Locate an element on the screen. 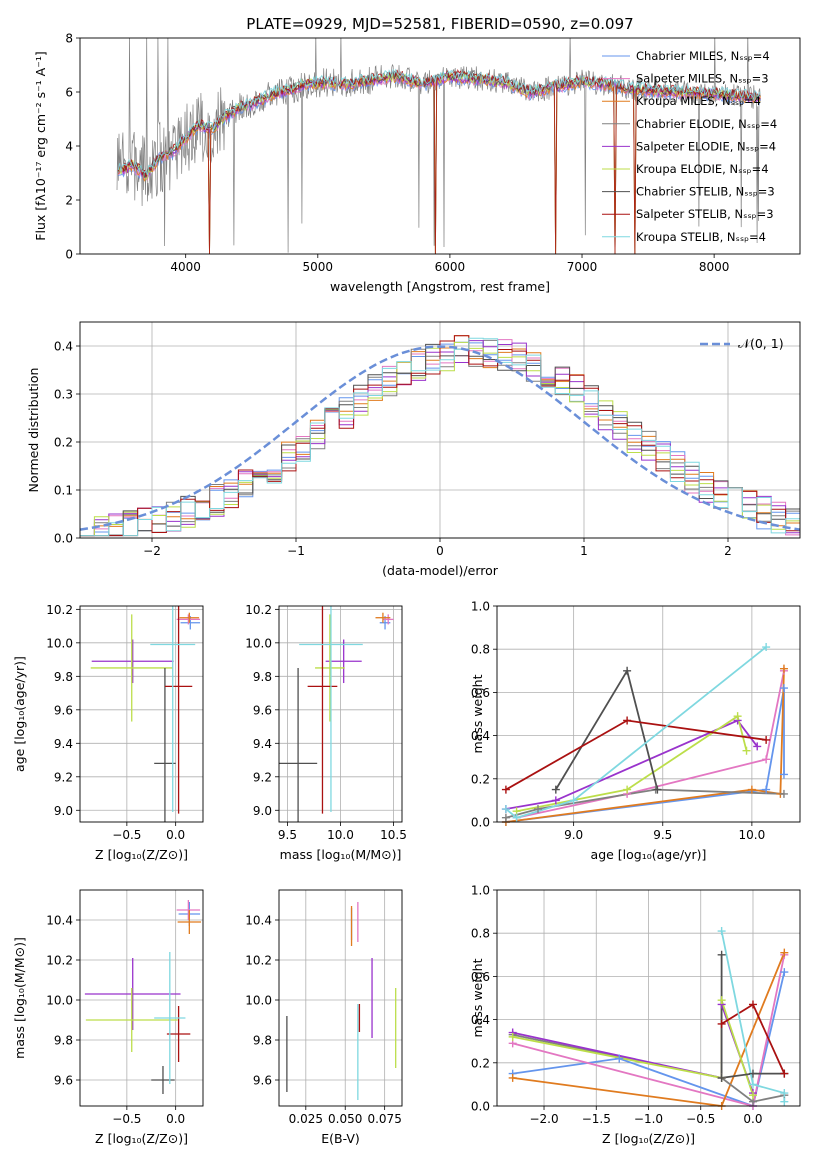 This screenshot has height=1170, width=819. legend-entry: Salpeter STELIB, Nₛₛₚ=3 is located at coordinates (705, 214).